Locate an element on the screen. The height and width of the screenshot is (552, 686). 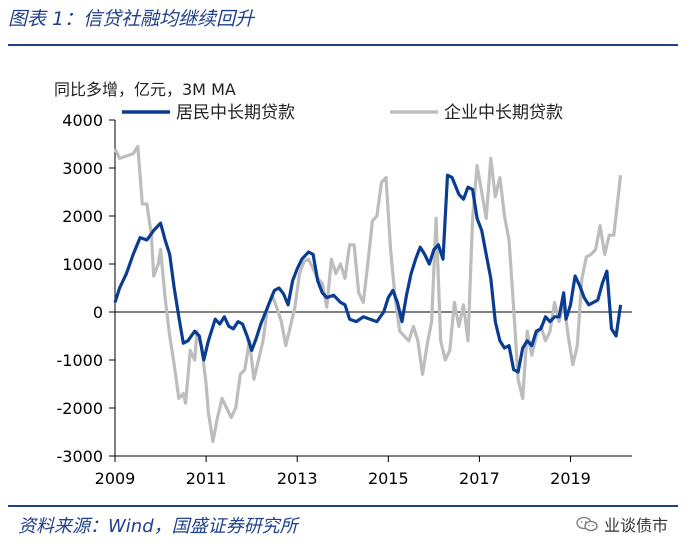
y-tick: 4000 is located at coordinates (88, 120).